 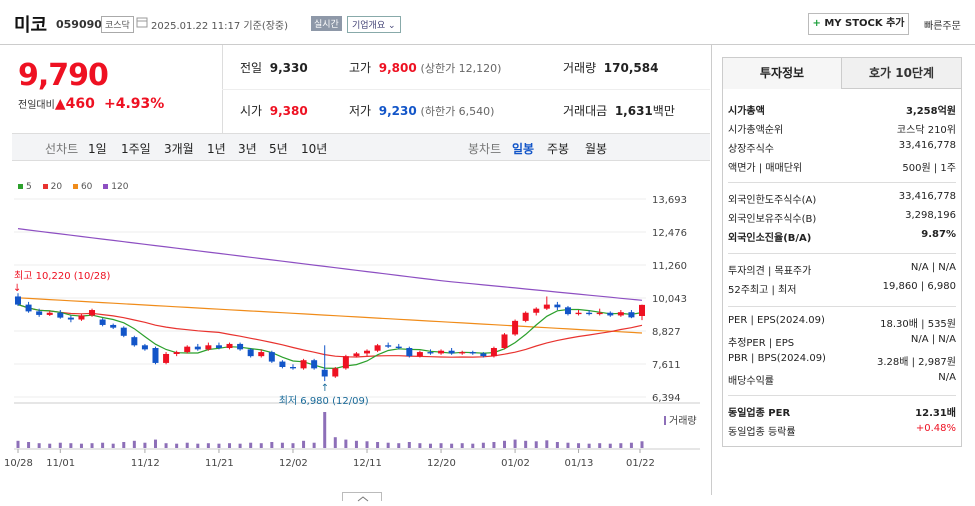 I want to click on info-row: PER | EPS(2024.09) 18.30배 | 535원, so click(x=842, y=323).